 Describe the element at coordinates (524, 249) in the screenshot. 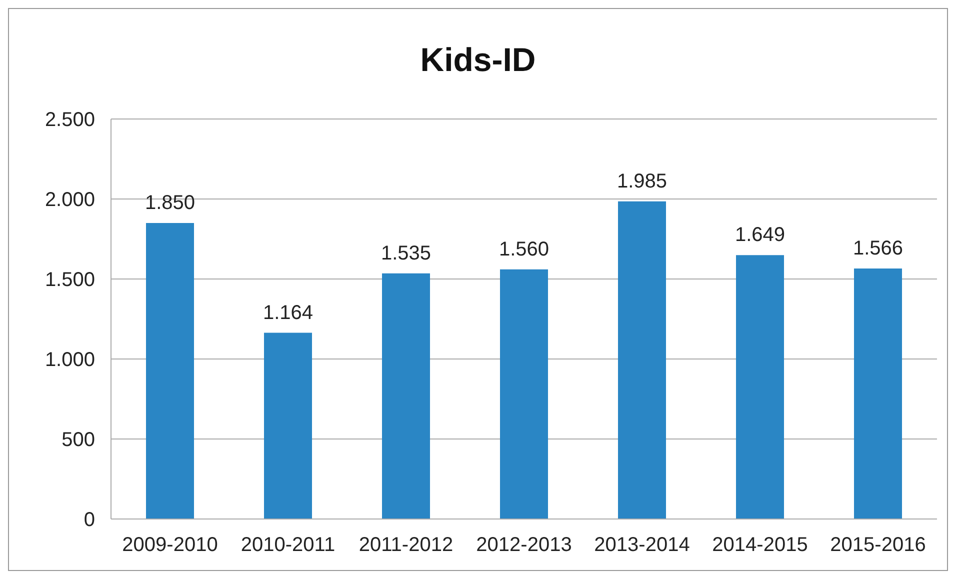

I see `data-label: 1.560` at that location.